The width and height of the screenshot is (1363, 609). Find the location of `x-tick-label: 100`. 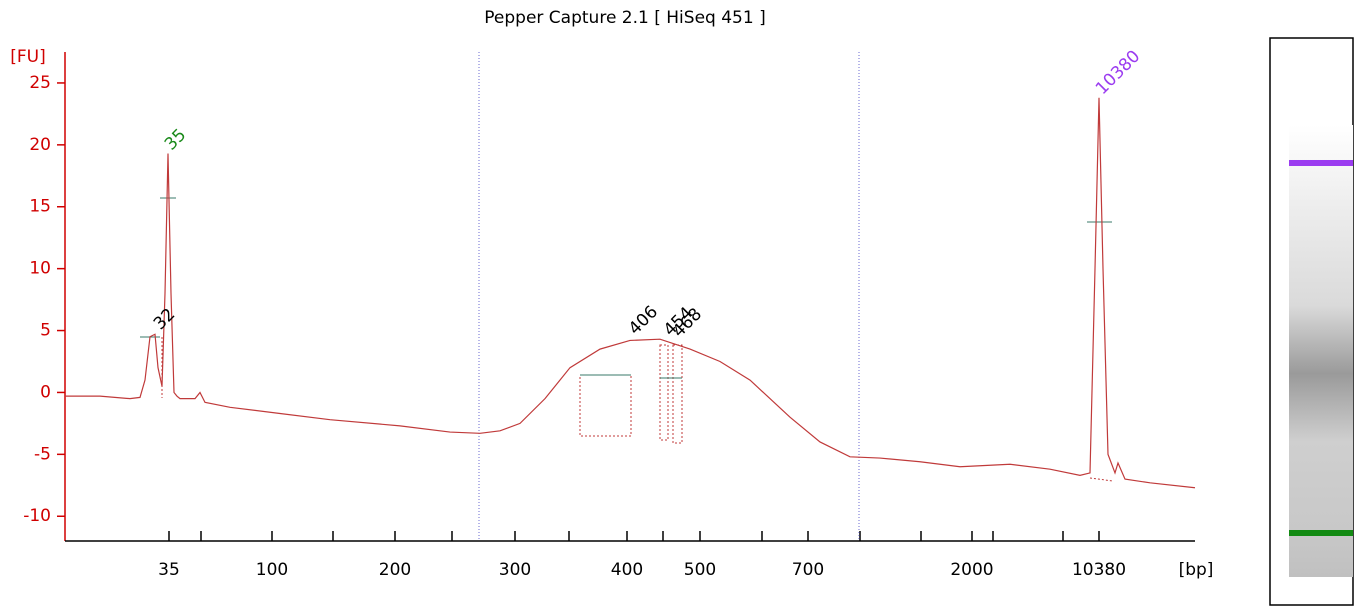

x-tick-label: 100 is located at coordinates (272, 570).